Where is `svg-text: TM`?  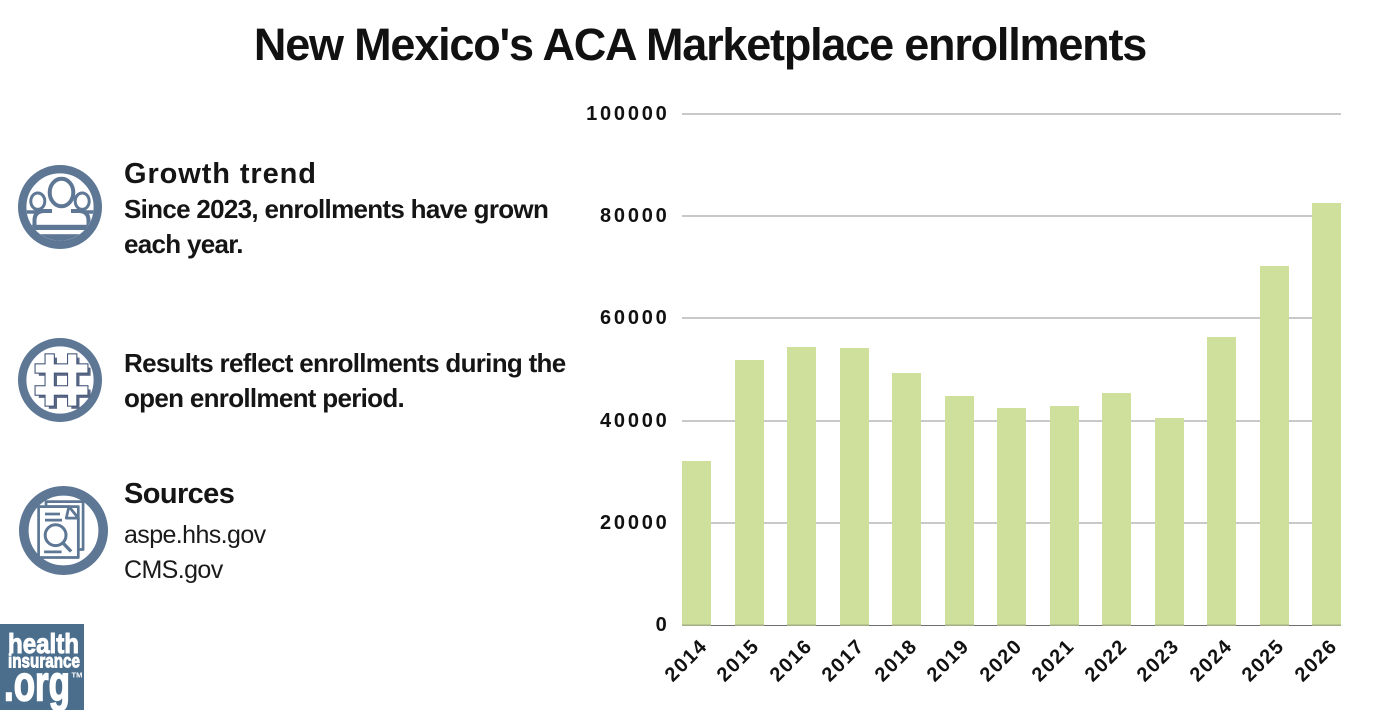
svg-text: TM is located at coordinates (77, 675).